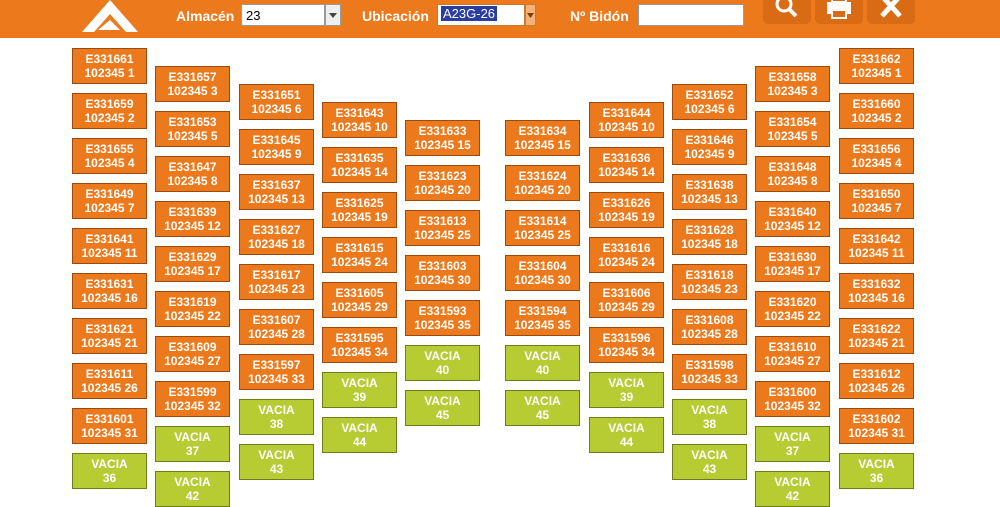  I want to click on search-button, so click(787, 12).